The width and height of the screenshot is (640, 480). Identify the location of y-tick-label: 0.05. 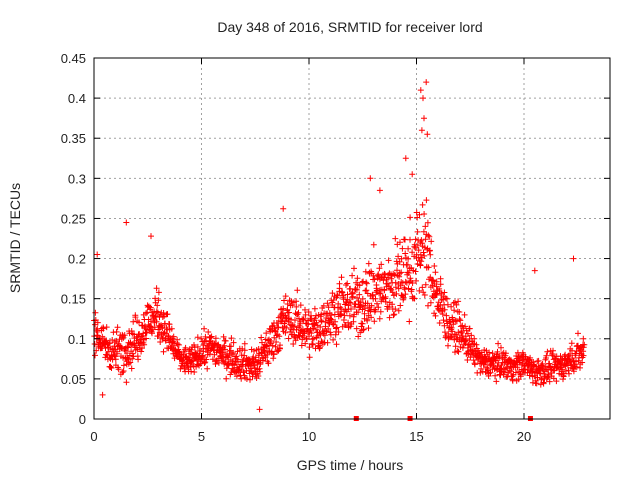
(73, 379).